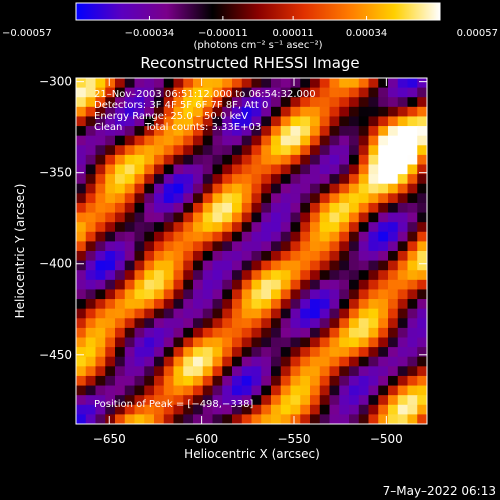 The width and height of the screenshot is (500, 500). What do you see at coordinates (109, 439) in the screenshot?
I see `x-tick-label: −650` at bounding box center [109, 439].